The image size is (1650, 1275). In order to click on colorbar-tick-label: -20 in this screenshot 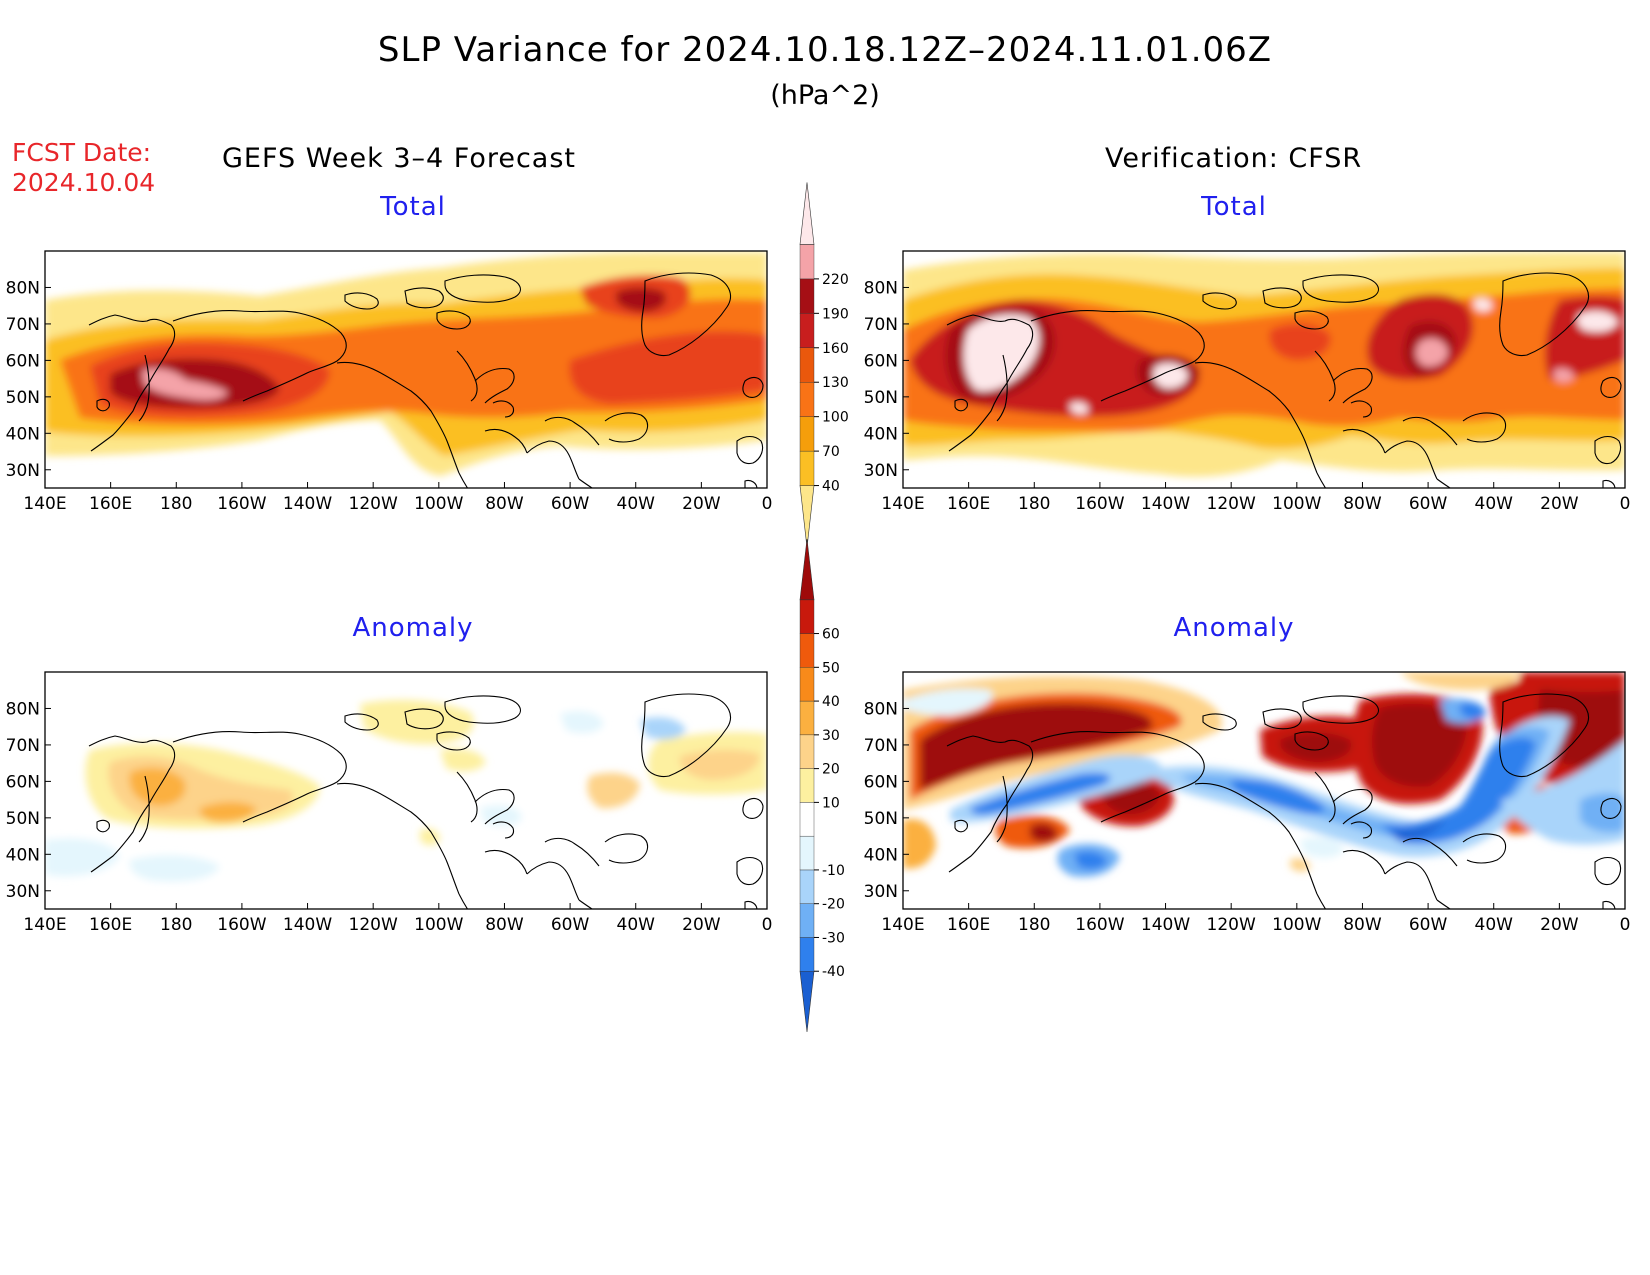, I will do `click(833, 905)`.